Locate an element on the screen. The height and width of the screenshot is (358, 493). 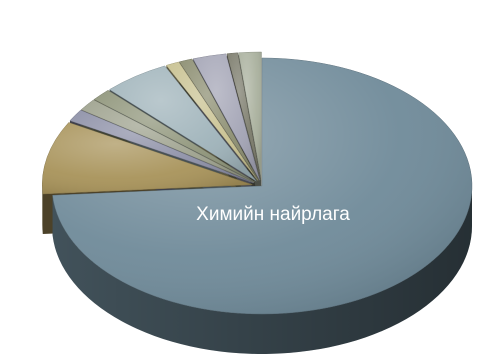
pie-slice-7-shine is located at coordinates (219, 119).